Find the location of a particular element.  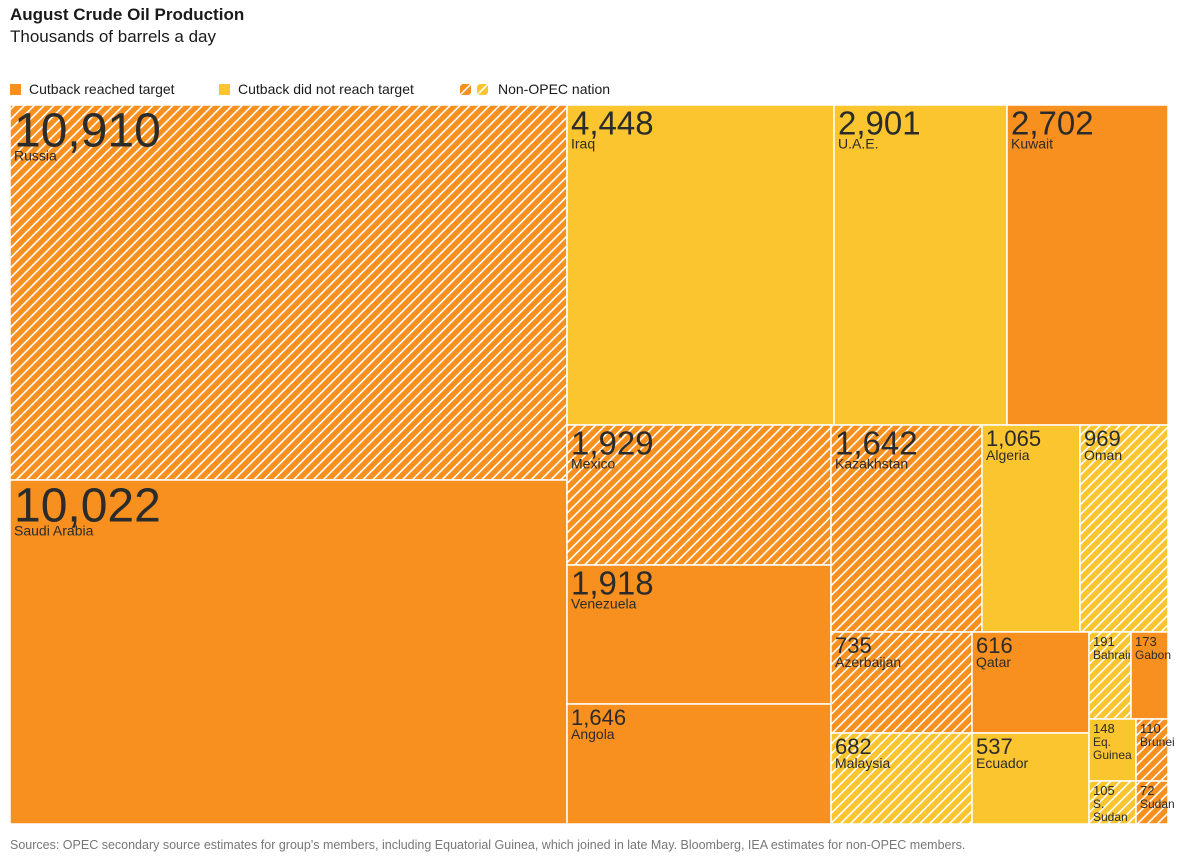

cell-value-mexico: 1,929 is located at coordinates (612, 443).